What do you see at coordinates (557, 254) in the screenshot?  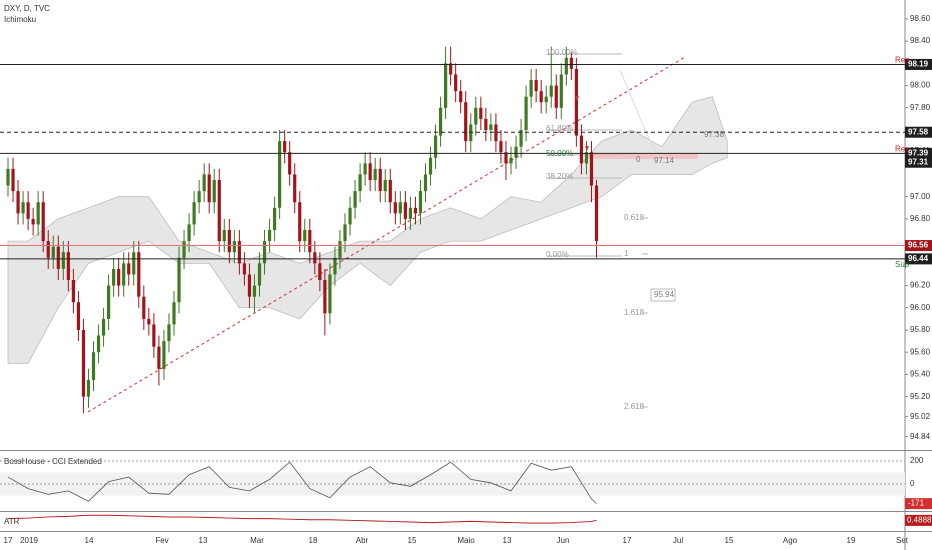 I see `fib-label: 0.00%` at bounding box center [557, 254].